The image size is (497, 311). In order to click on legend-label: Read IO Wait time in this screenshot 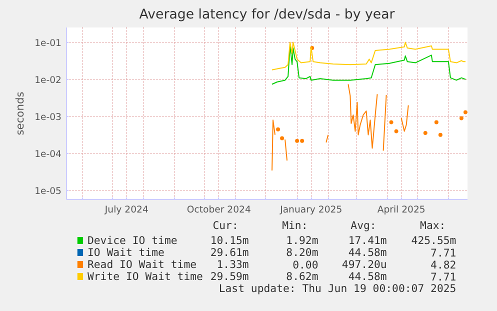, I will do `click(142, 264)`.